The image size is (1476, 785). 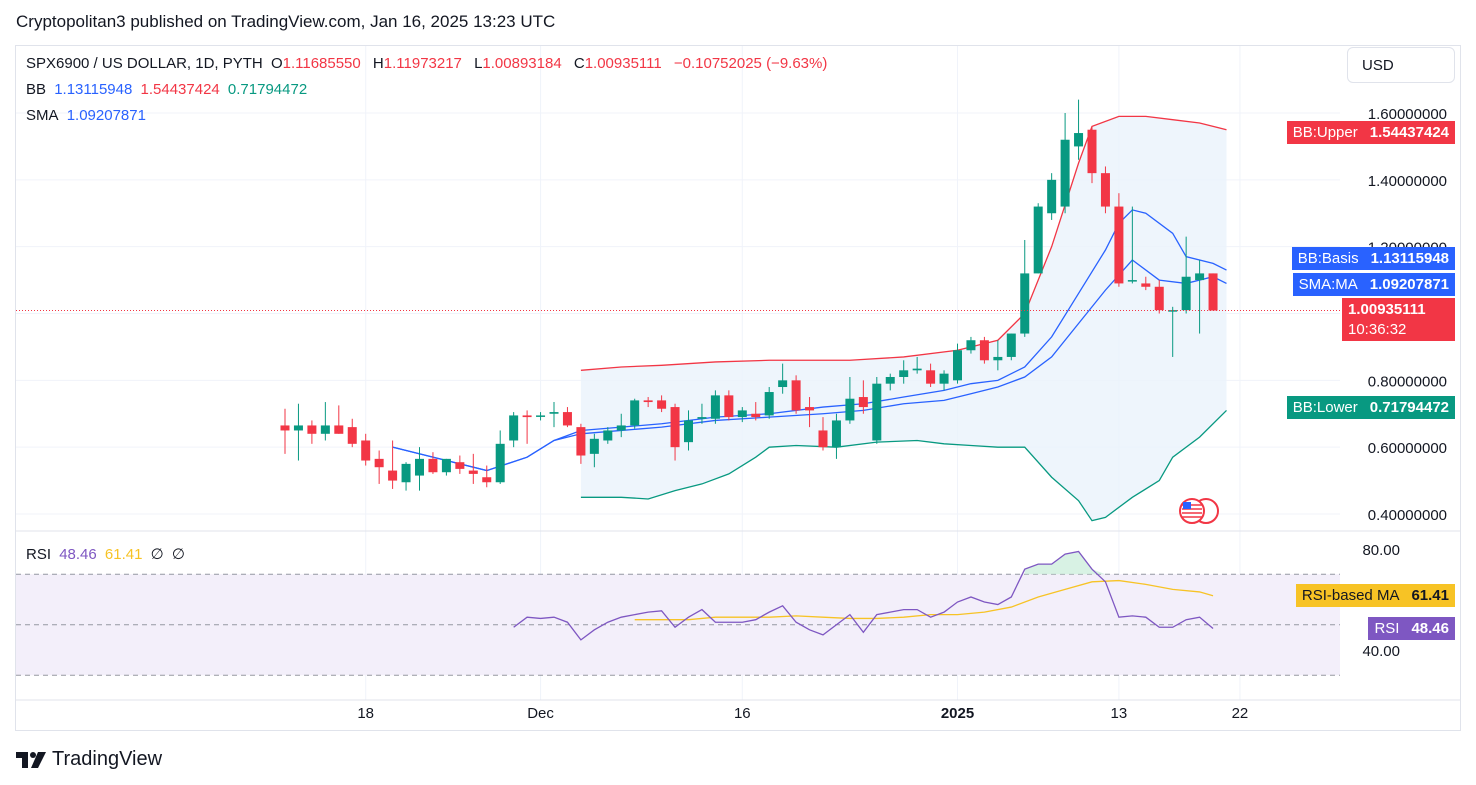 I want to click on time-axis-tick: 16, so click(x=742, y=713).